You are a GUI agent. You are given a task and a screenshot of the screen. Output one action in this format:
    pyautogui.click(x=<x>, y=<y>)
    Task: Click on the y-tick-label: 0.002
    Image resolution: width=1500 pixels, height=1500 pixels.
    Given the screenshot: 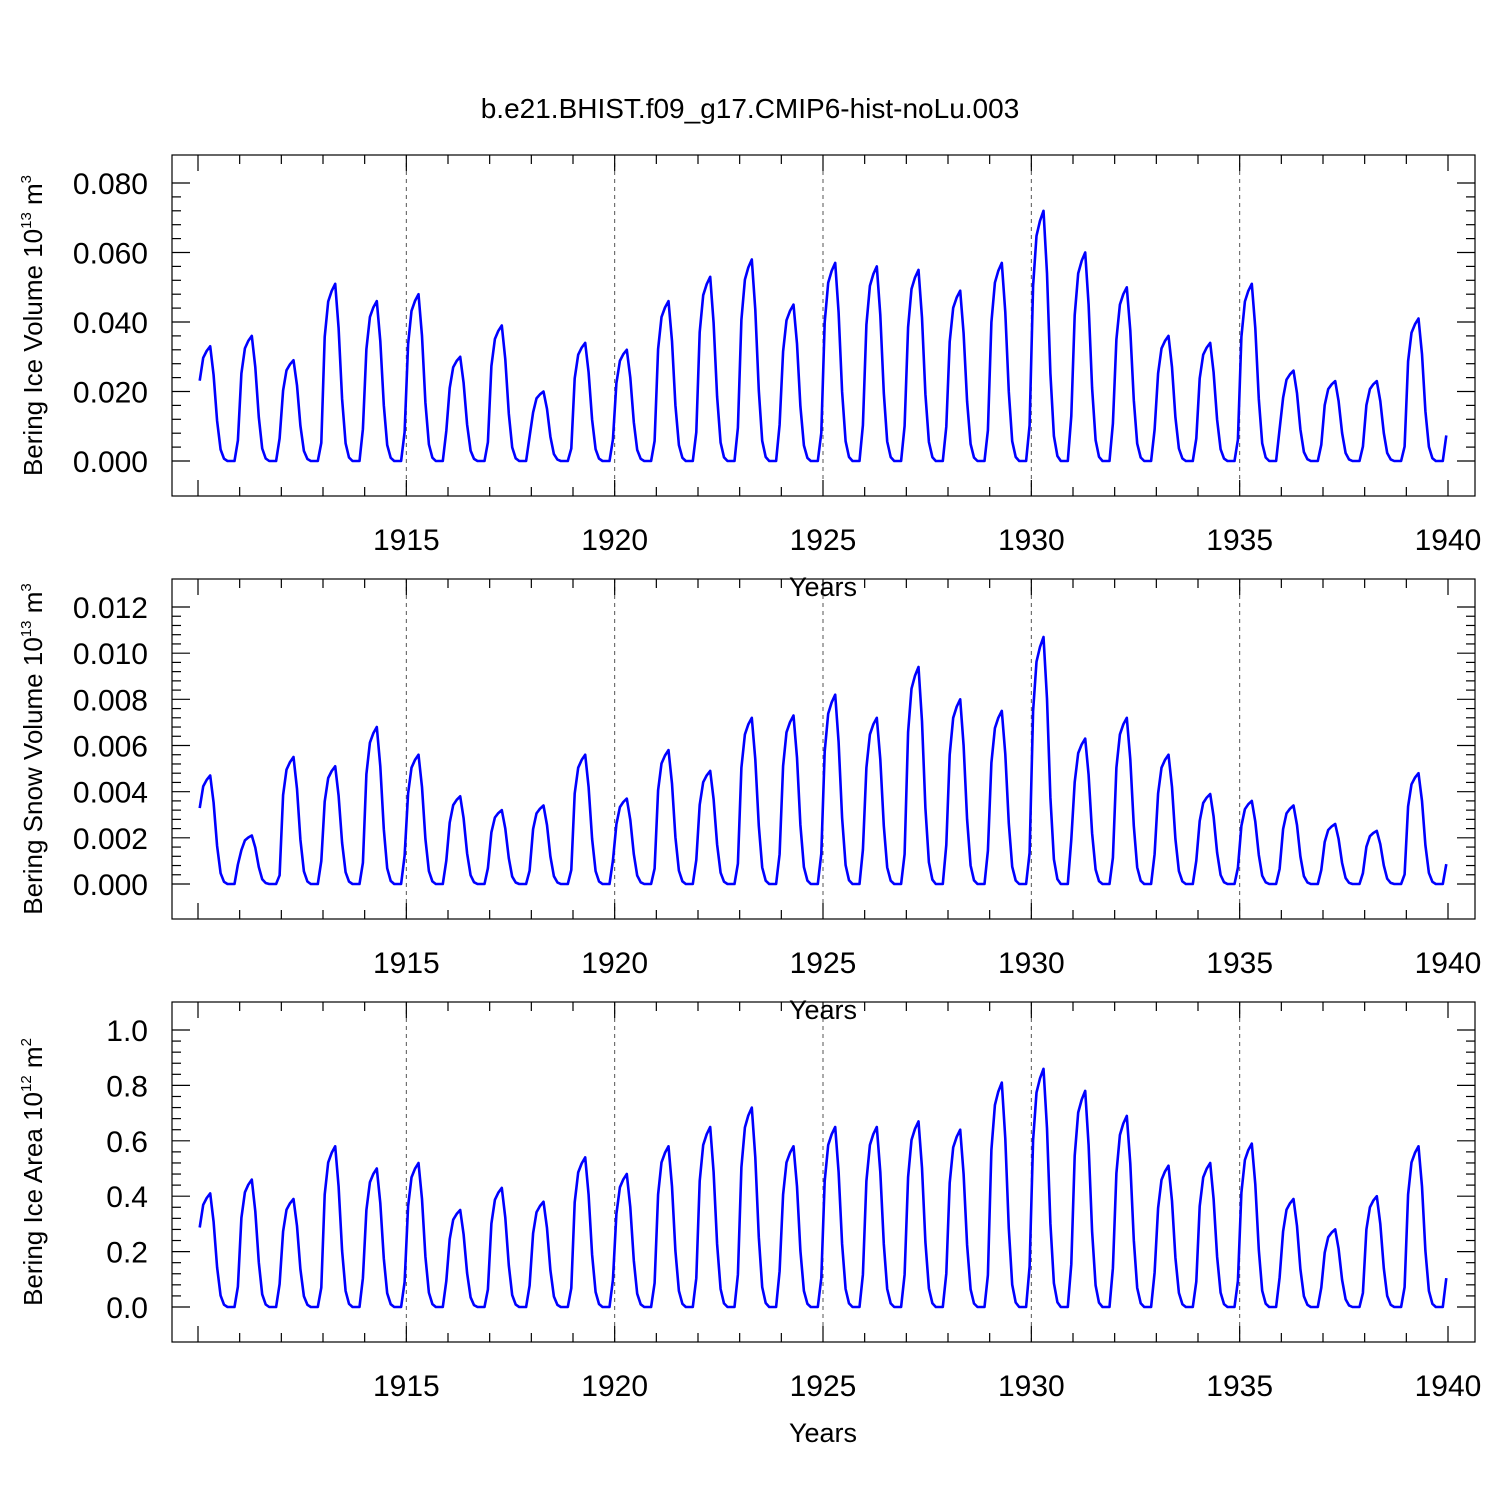 What is the action you would take?
    pyautogui.click(x=110, y=839)
    